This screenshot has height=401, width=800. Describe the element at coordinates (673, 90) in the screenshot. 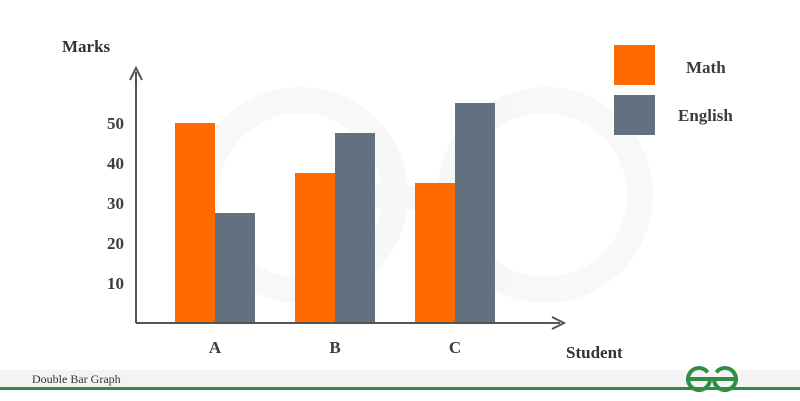

I see `legend: Math English` at that location.